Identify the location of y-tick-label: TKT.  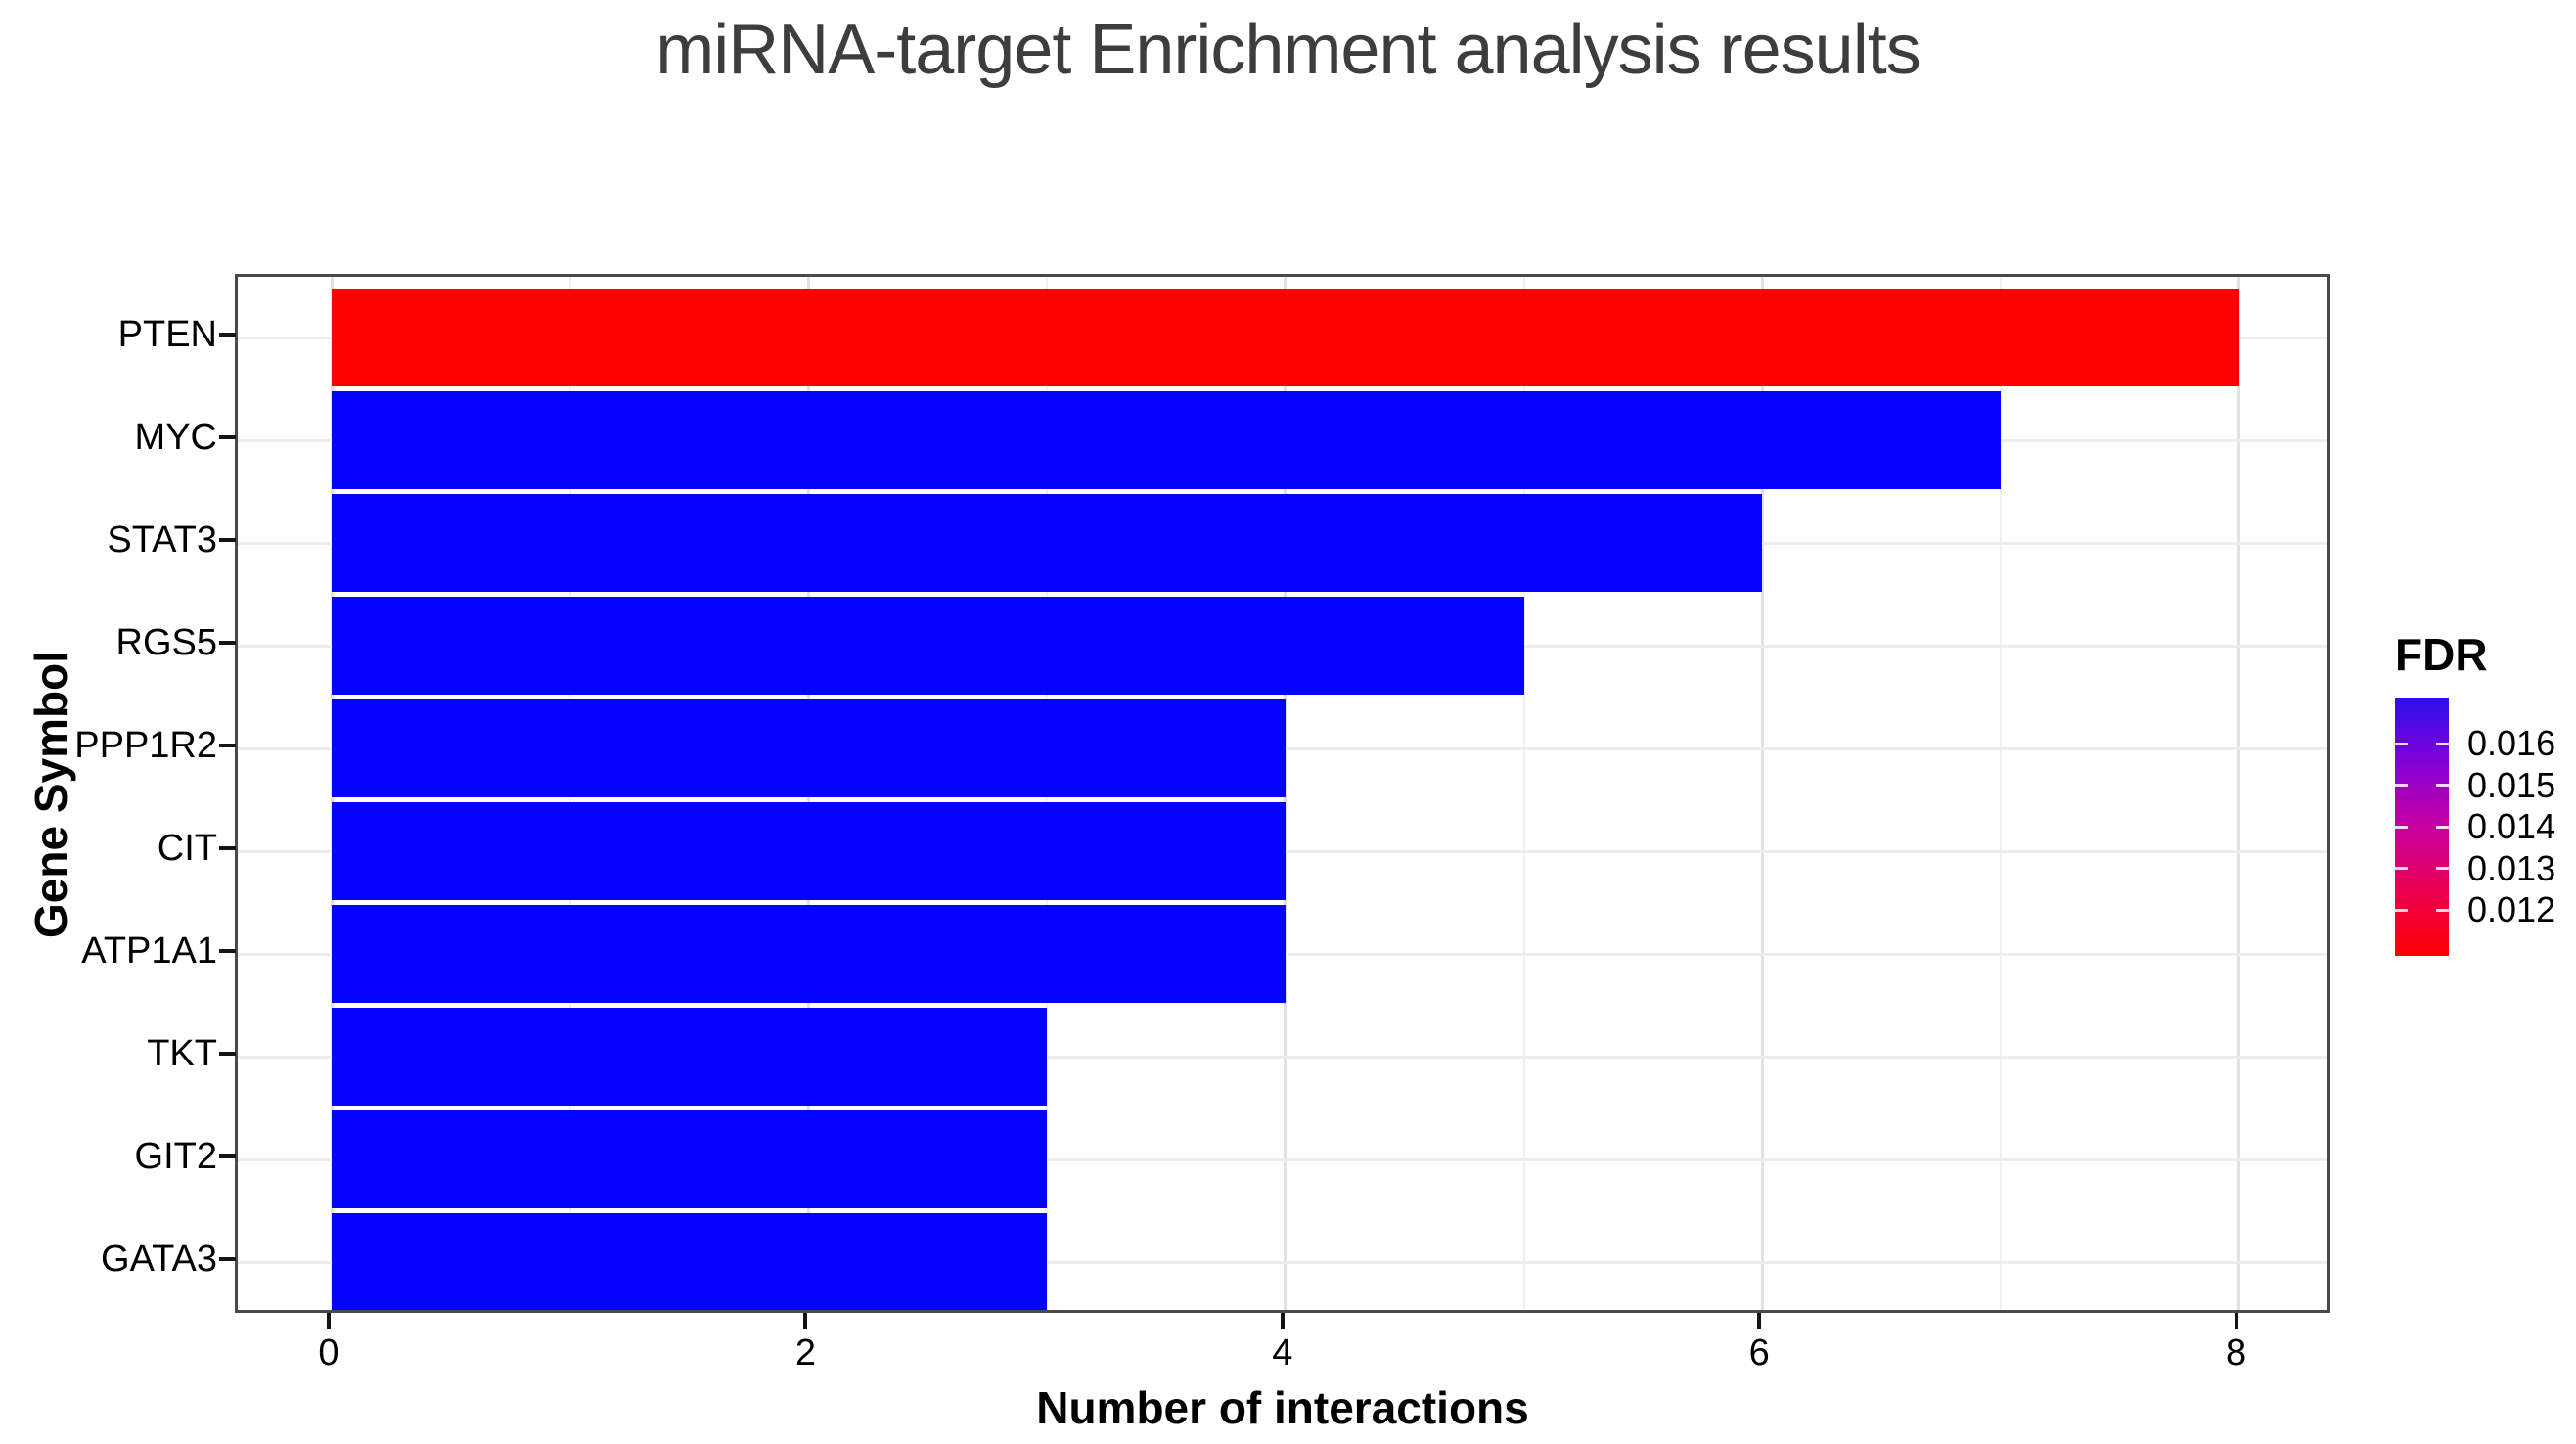
(182, 1053).